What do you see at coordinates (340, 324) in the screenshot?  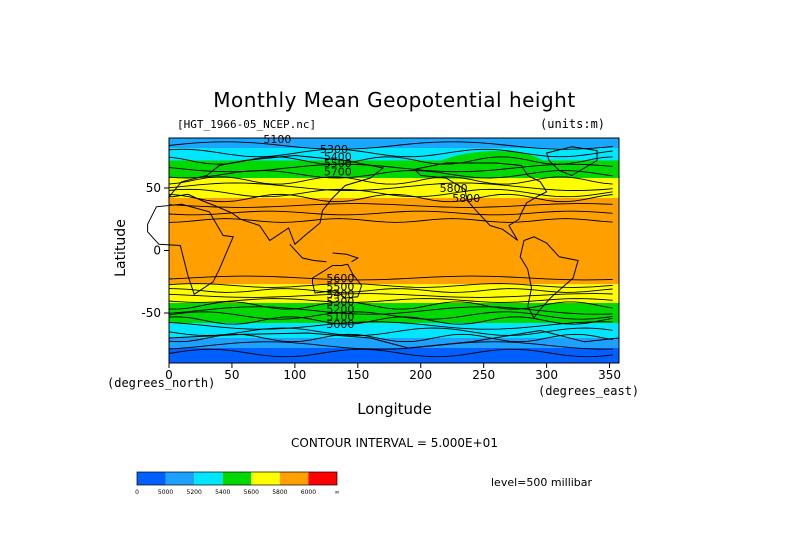 I see `contour-label: 5000` at bounding box center [340, 324].